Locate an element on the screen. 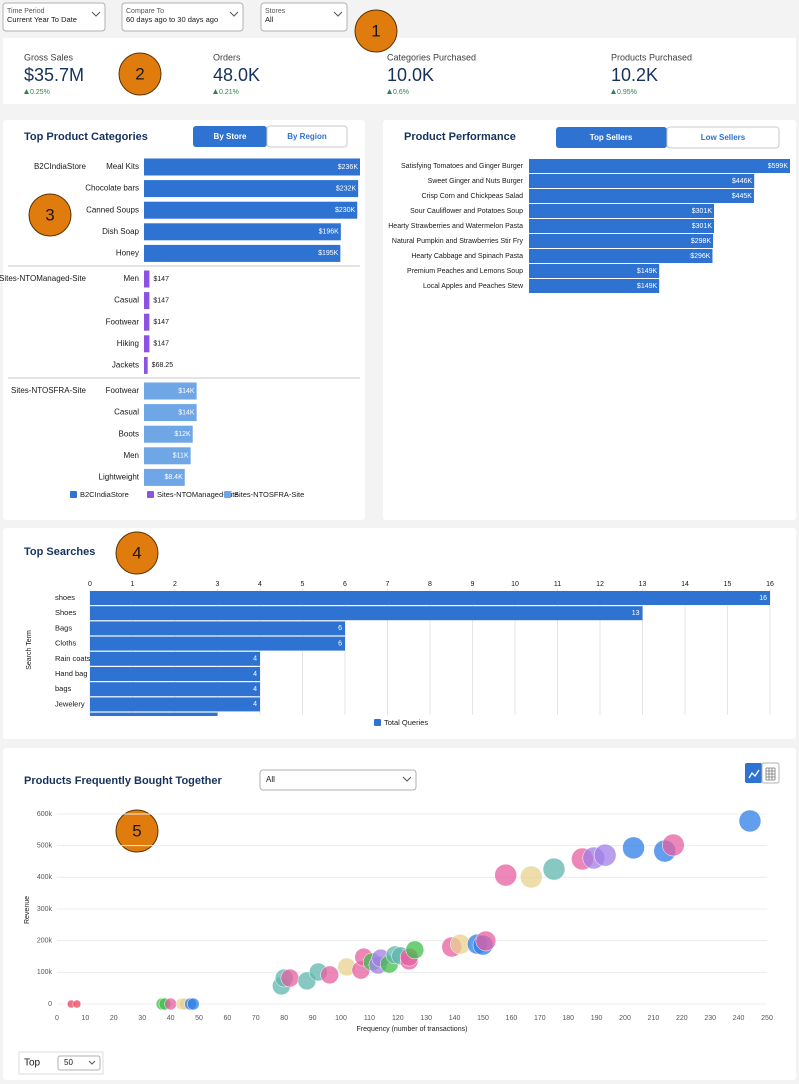  callout-number: 4 is located at coordinates (136, 552).